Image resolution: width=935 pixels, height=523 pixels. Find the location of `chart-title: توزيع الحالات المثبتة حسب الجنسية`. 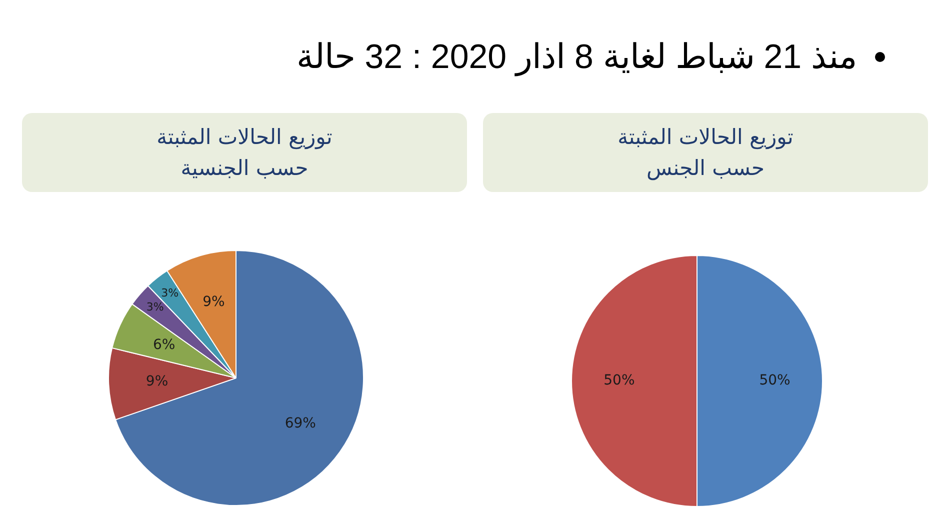

chart-title: توزيع الحالات المثبتة حسب الجنسية is located at coordinates (244, 152).